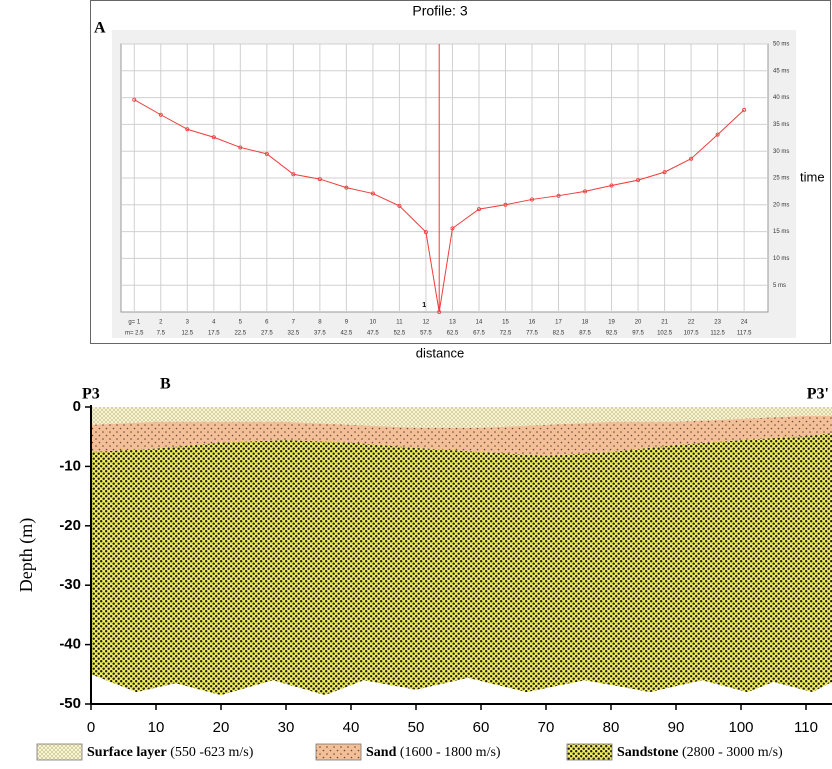  Describe the element at coordinates (70, 465) in the screenshot. I see `y-tick-label: -10` at that location.